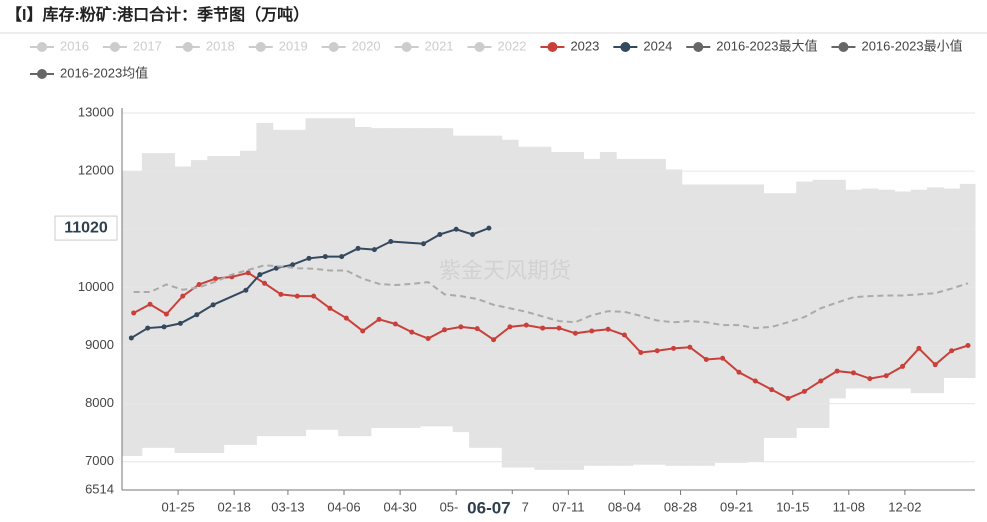 The width and height of the screenshot is (987, 522). Describe the element at coordinates (99, 402) in the screenshot. I see `y-tick-label: 8000` at that location.